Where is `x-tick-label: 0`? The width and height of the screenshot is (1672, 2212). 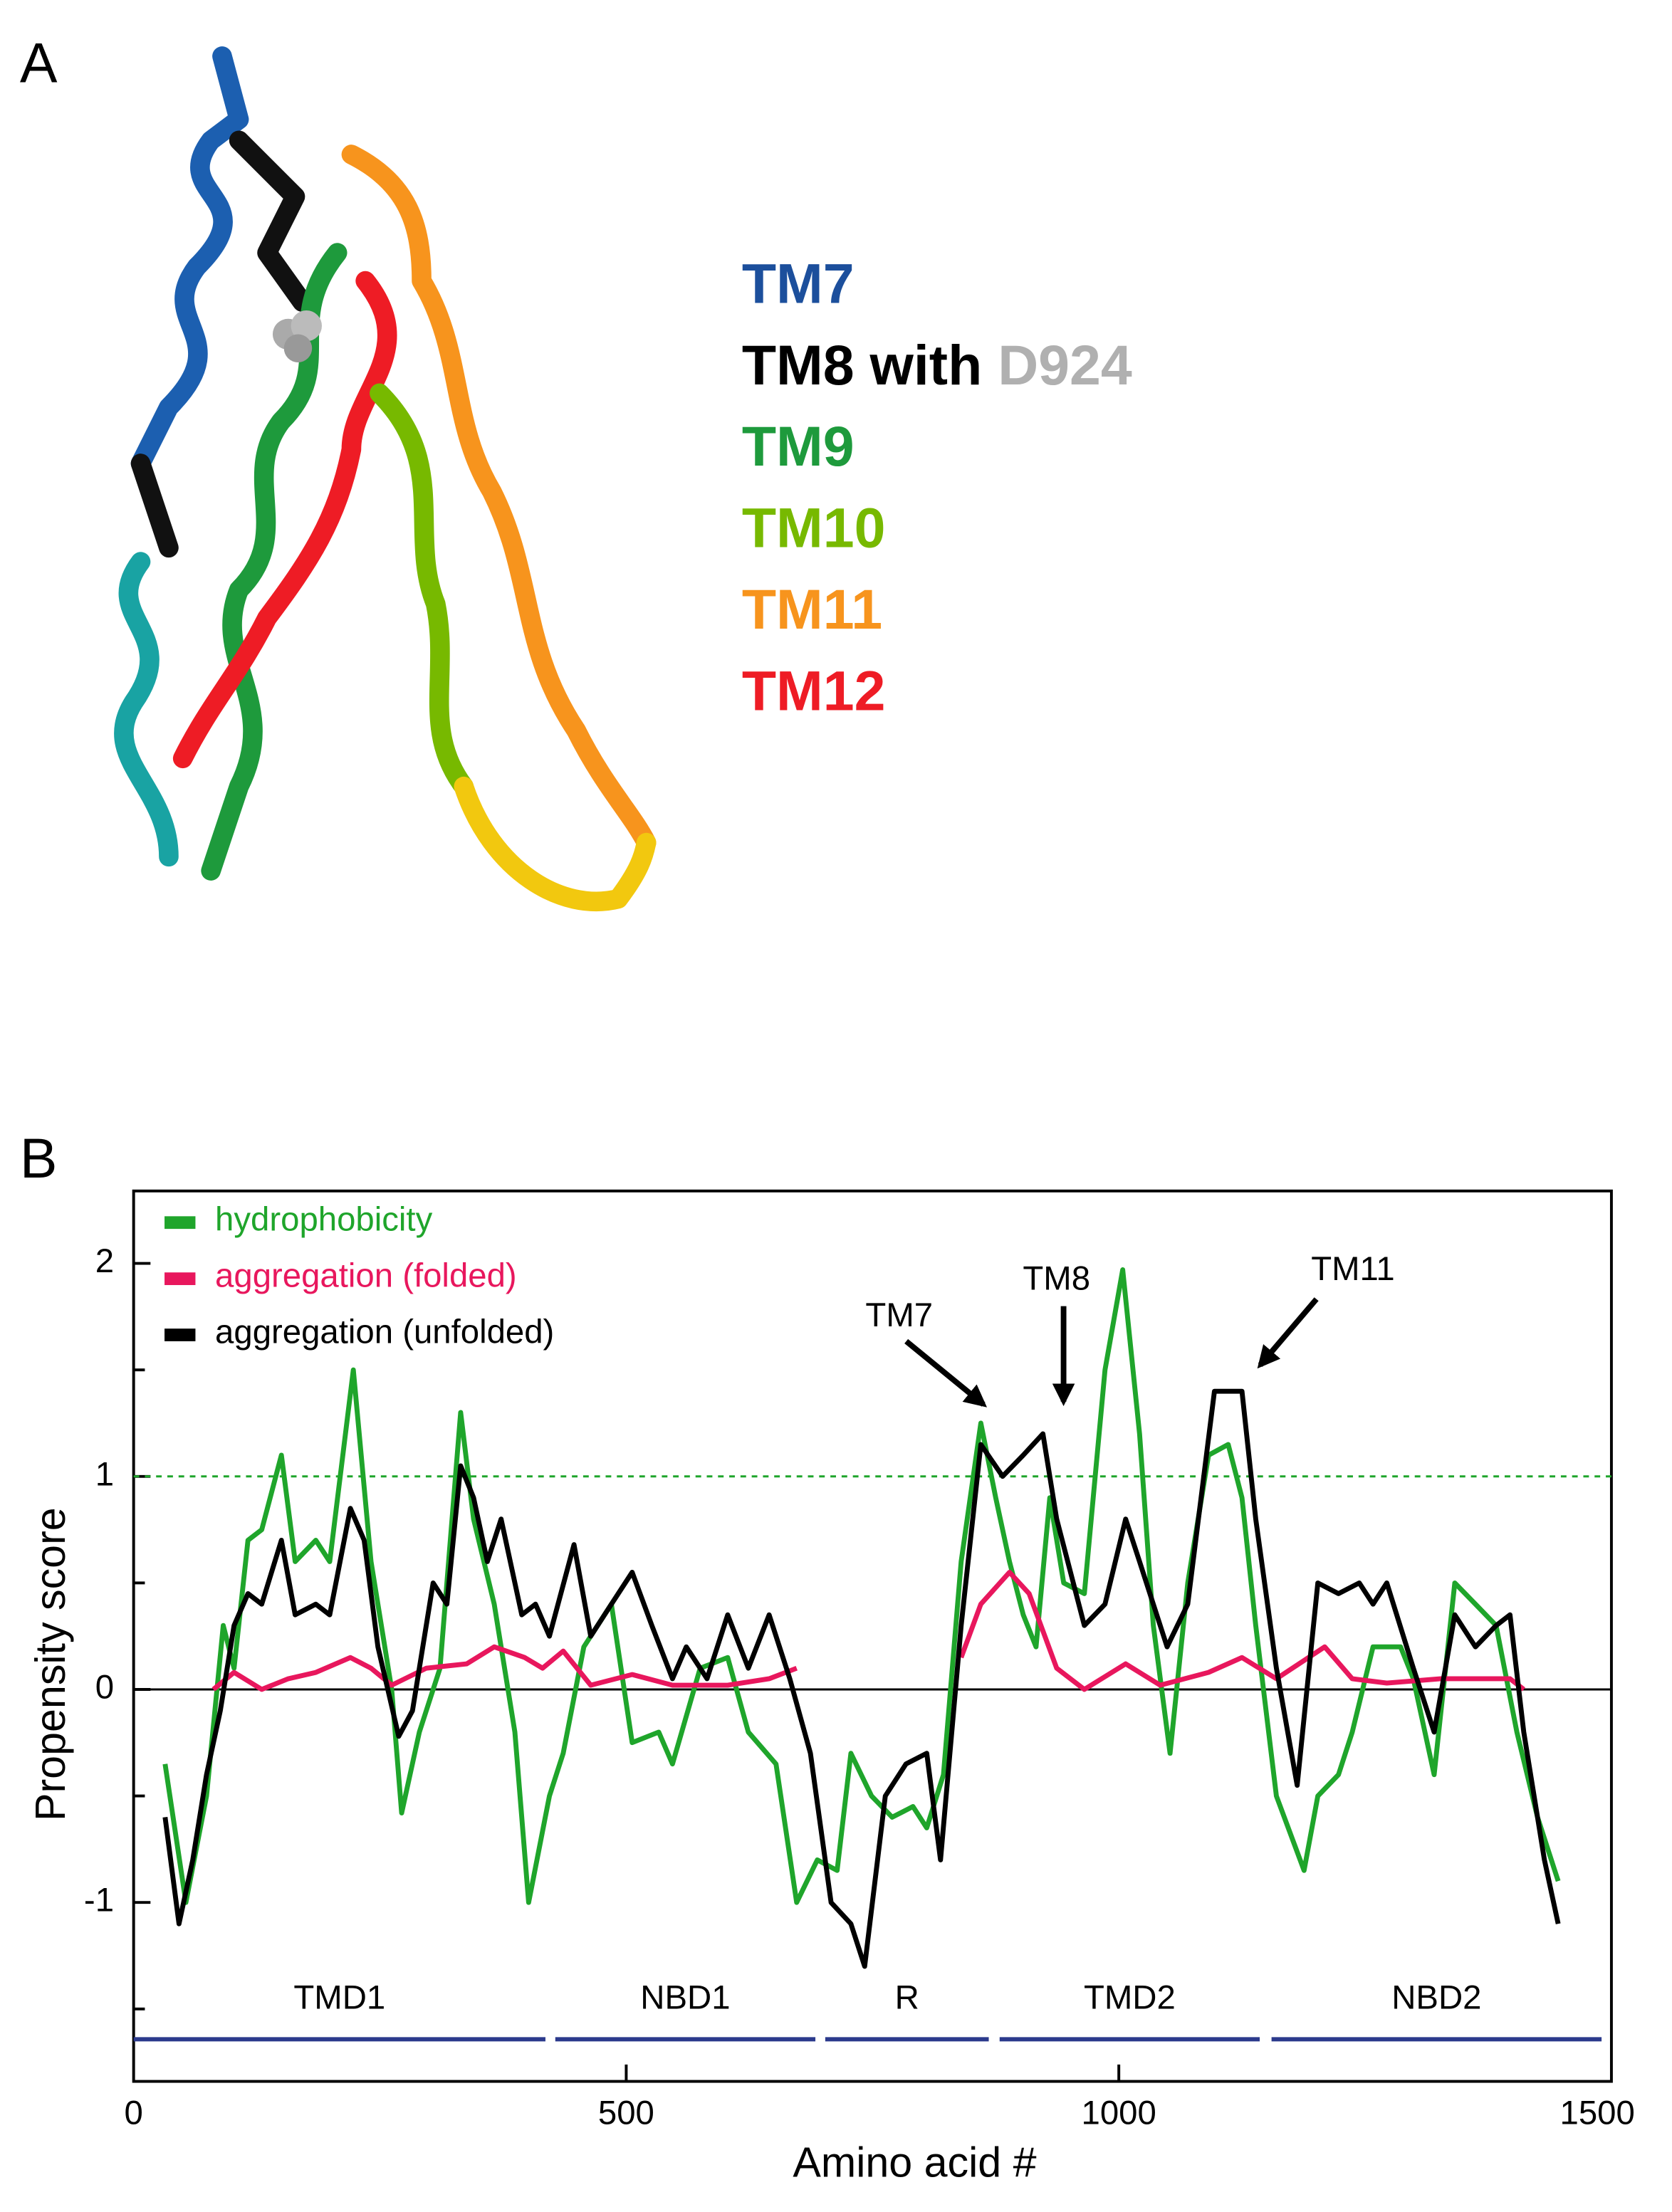 x-tick-label: 0 is located at coordinates (133, 2113).